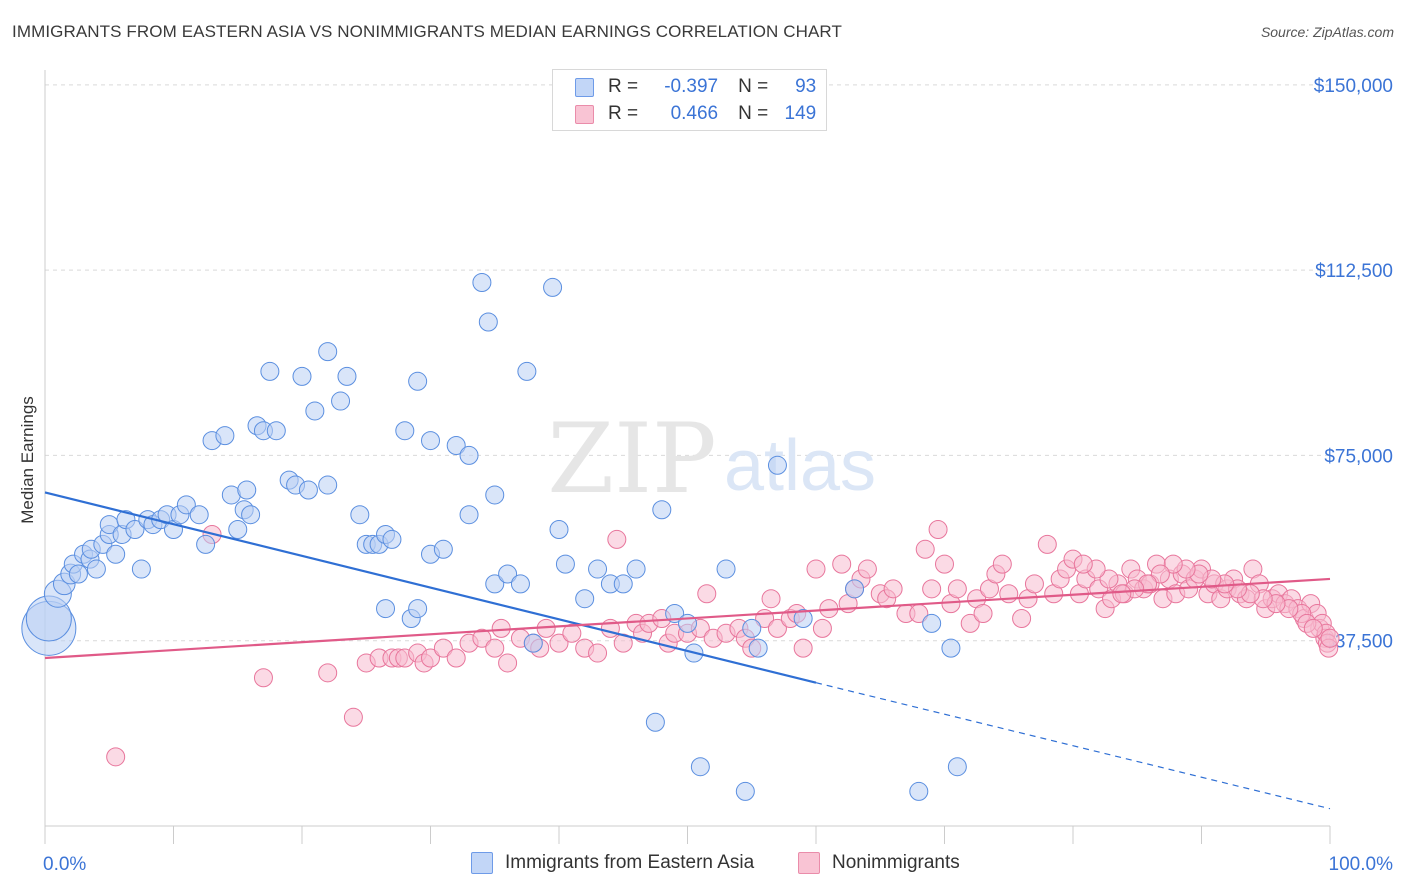  Describe the element at coordinates (800, 113) in the screenshot. I see `n-value: 149` at that location.